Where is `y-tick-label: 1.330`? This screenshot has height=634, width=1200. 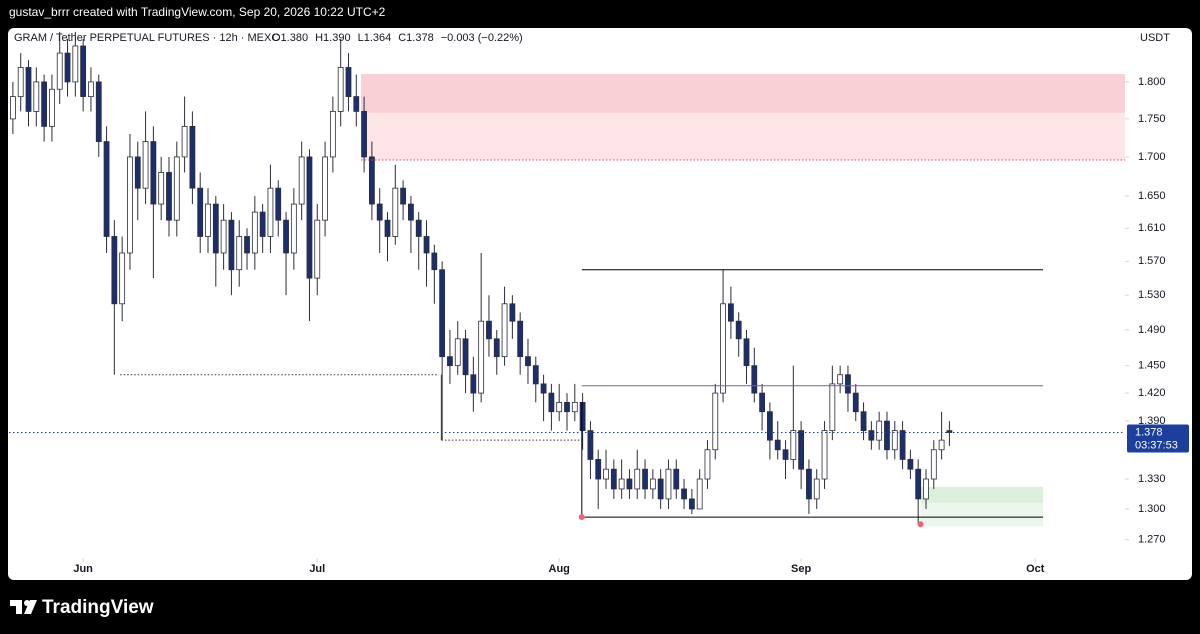
y-tick-label: 1.330 is located at coordinates (1152, 479).